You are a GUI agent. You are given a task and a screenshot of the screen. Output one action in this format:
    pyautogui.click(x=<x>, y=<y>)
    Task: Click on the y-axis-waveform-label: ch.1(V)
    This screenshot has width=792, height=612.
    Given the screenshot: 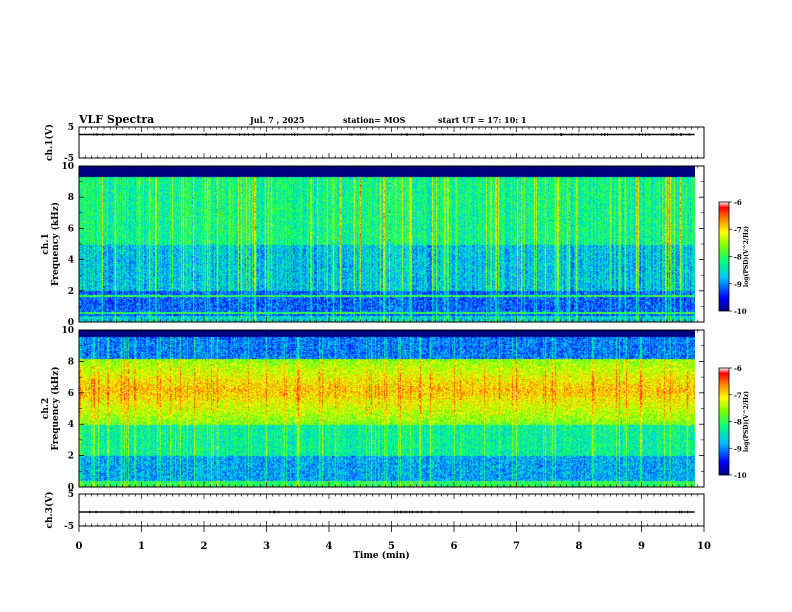 What is the action you would take?
    pyautogui.click(x=49, y=142)
    